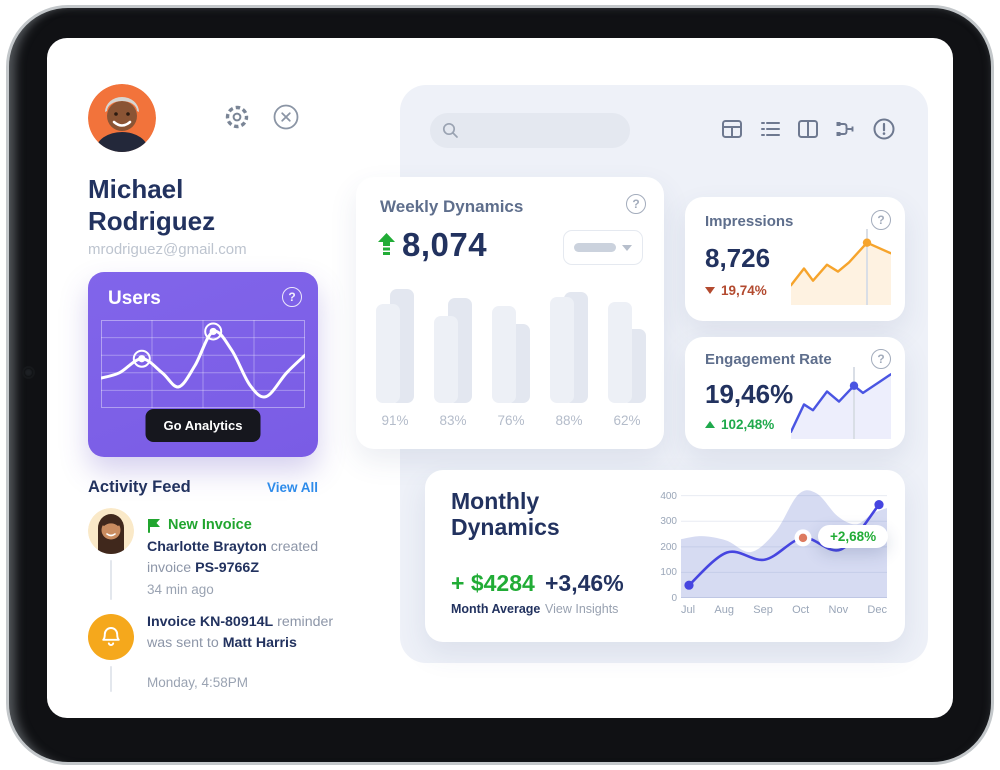  I want to click on x-axis-label: Dec, so click(877, 610).